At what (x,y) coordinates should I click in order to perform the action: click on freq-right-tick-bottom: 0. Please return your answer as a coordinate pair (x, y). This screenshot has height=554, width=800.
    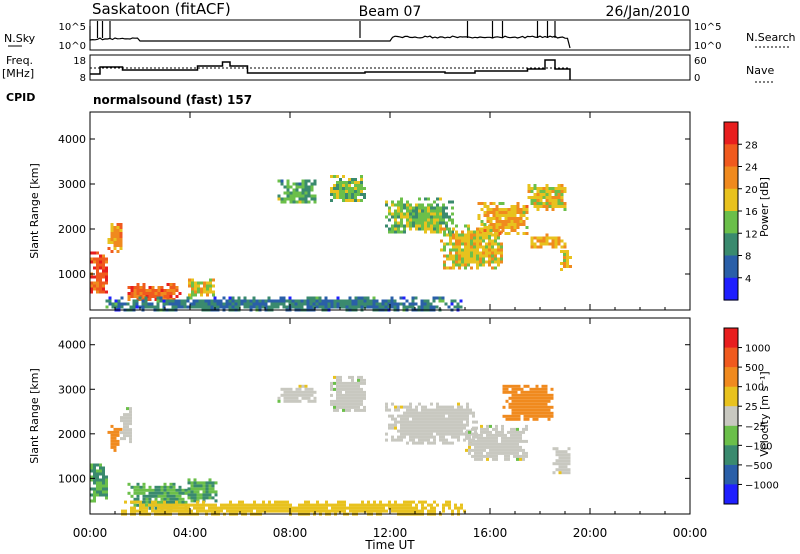
    Looking at the image, I should click on (697, 78).